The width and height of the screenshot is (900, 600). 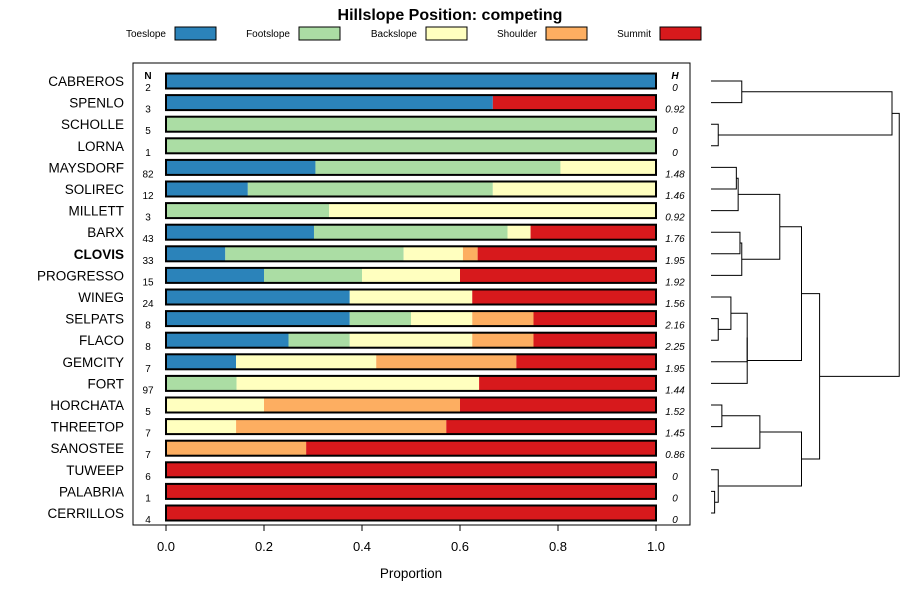 I want to click on bar-segment-tuweep-summit, so click(x=411, y=470).